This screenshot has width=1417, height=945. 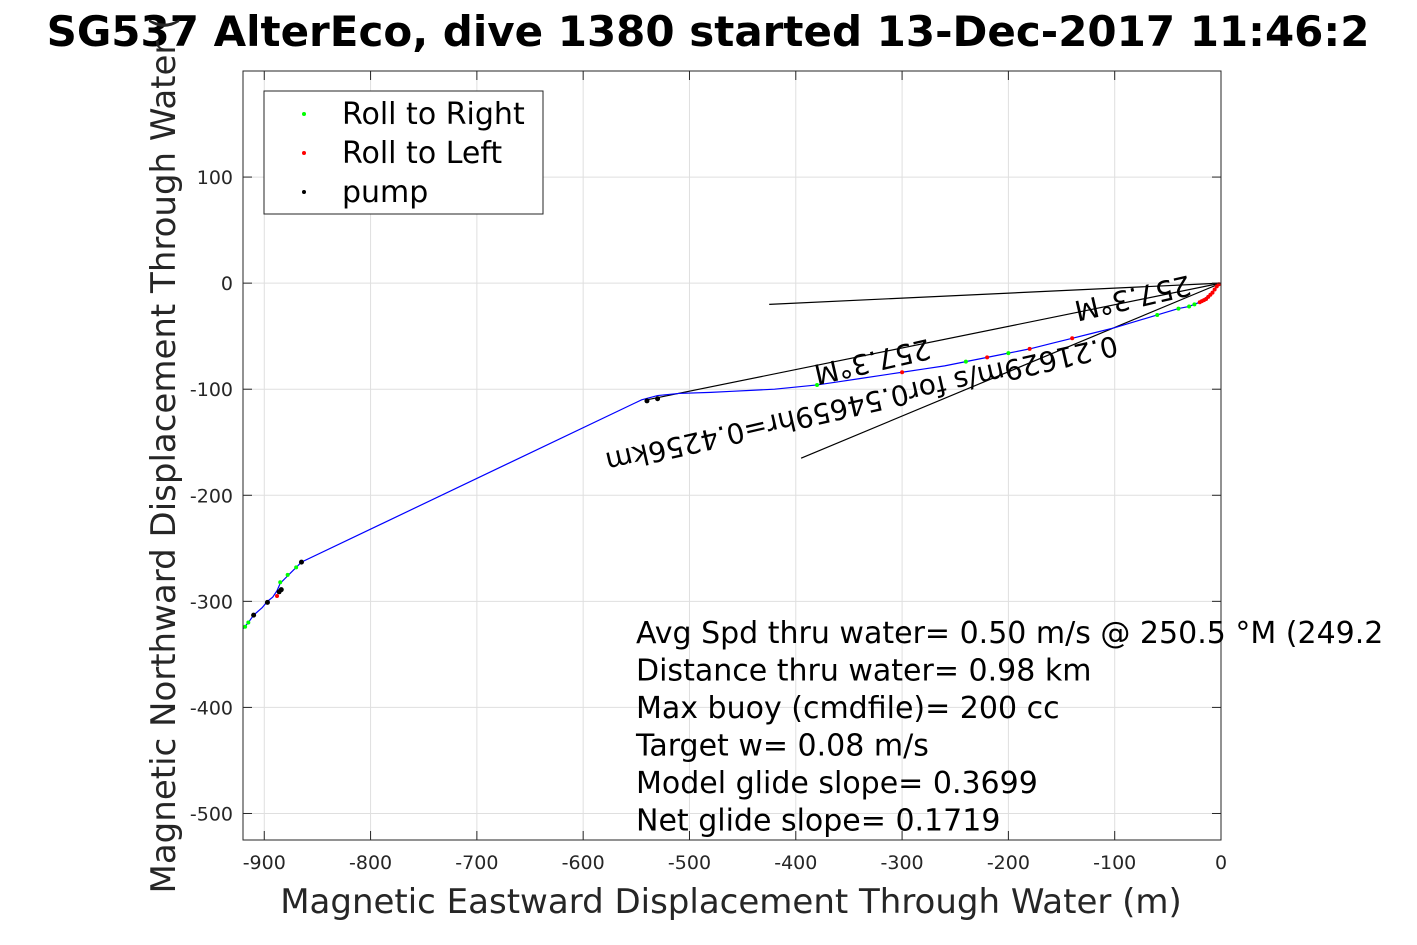 What do you see at coordinates (211, 390) in the screenshot?
I see `y-tick-label: -100` at bounding box center [211, 390].